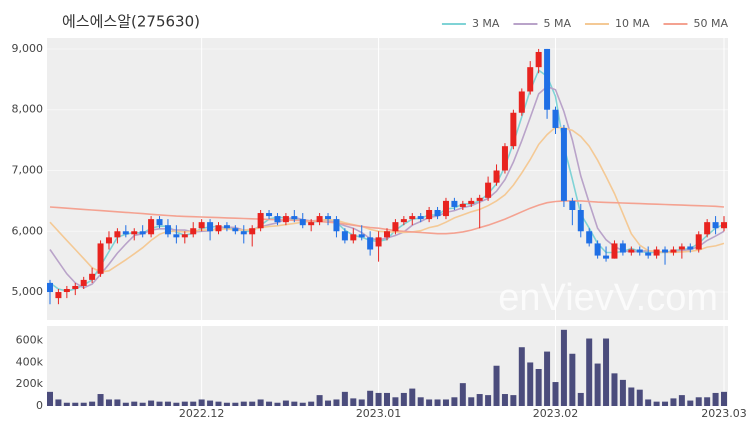 The width and height of the screenshot is (750, 430). Describe the element at coordinates (39, 405) in the screenshot. I see `volume-tick-label: 0` at that location.